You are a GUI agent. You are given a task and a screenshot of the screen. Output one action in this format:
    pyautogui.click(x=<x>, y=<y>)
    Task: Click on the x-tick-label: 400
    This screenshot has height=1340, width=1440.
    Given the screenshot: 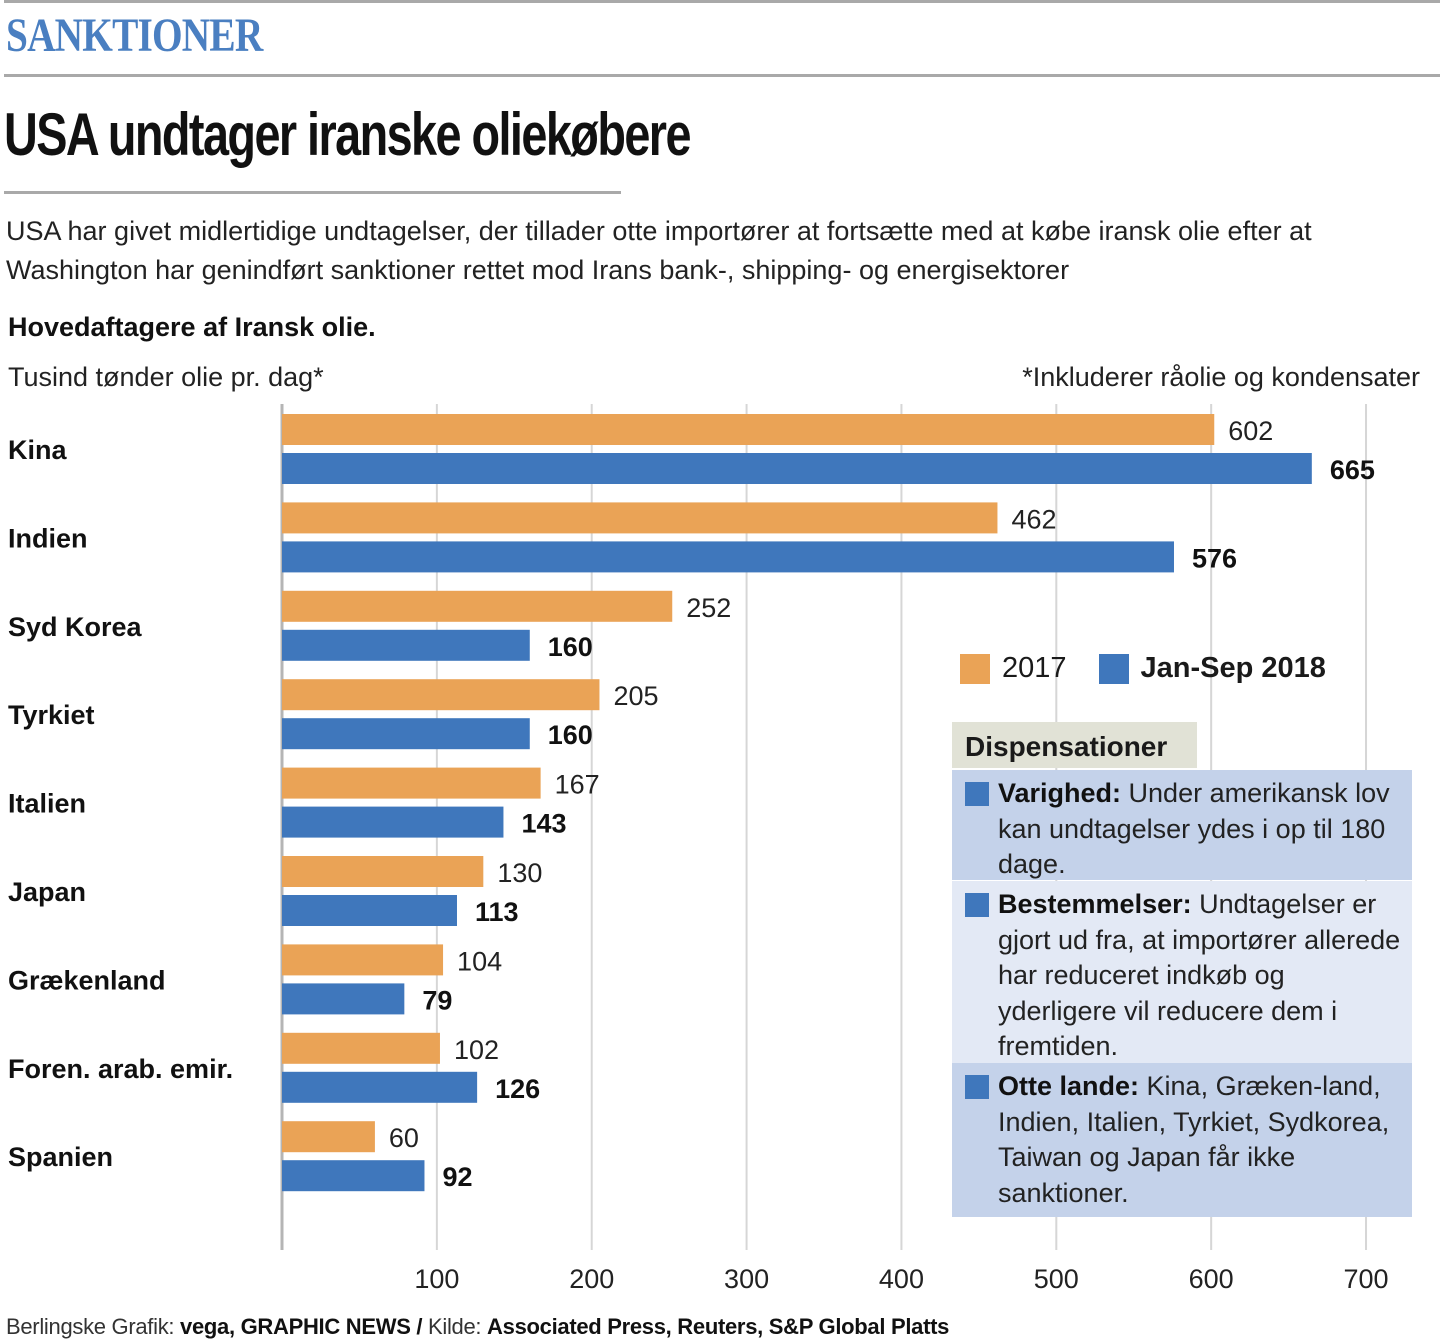 What is the action you would take?
    pyautogui.click(x=901, y=1279)
    